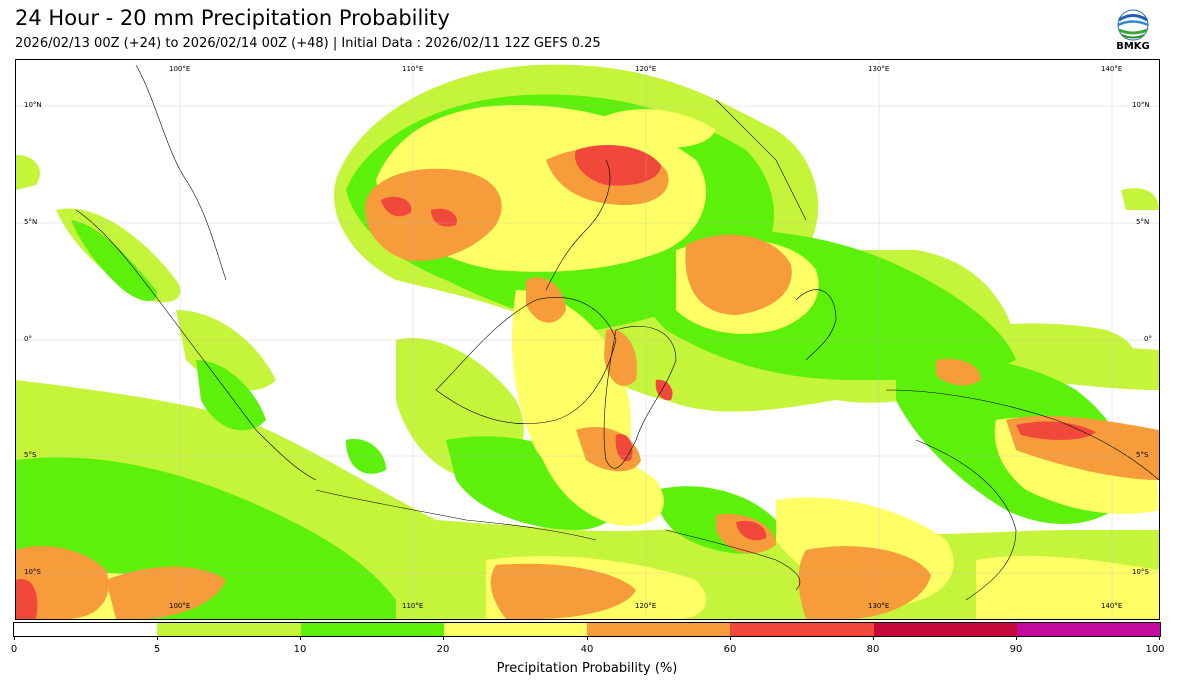 The image size is (1180, 688). I want to click on lat-label-5n-right: 5°N, so click(1143, 222).